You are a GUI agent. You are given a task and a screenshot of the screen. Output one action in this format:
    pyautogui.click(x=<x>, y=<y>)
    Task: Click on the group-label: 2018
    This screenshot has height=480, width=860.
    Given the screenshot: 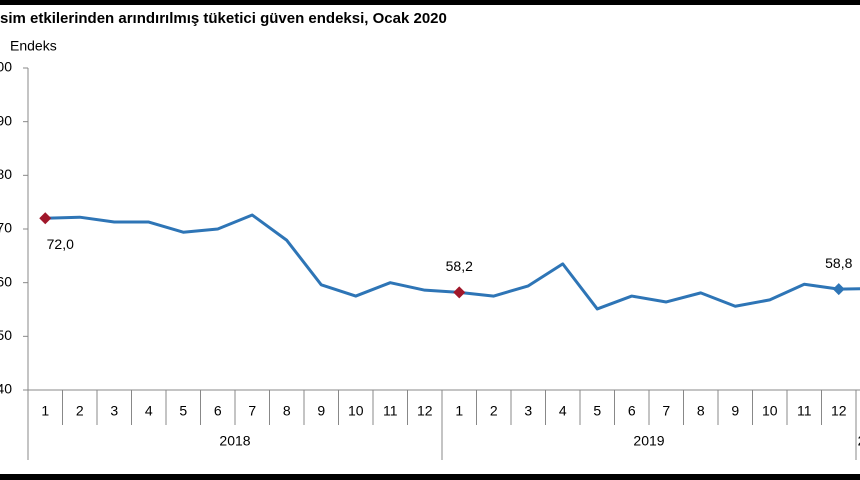 What is the action you would take?
    pyautogui.click(x=234, y=441)
    